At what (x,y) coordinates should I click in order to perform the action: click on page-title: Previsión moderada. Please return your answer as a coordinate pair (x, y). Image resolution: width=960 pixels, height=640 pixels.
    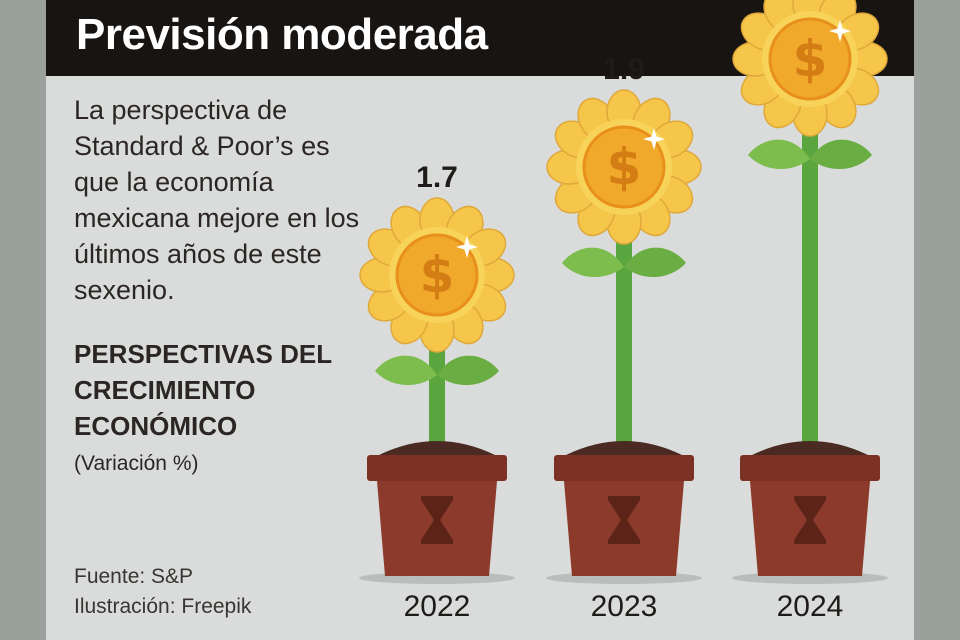
    Looking at the image, I should click on (282, 34).